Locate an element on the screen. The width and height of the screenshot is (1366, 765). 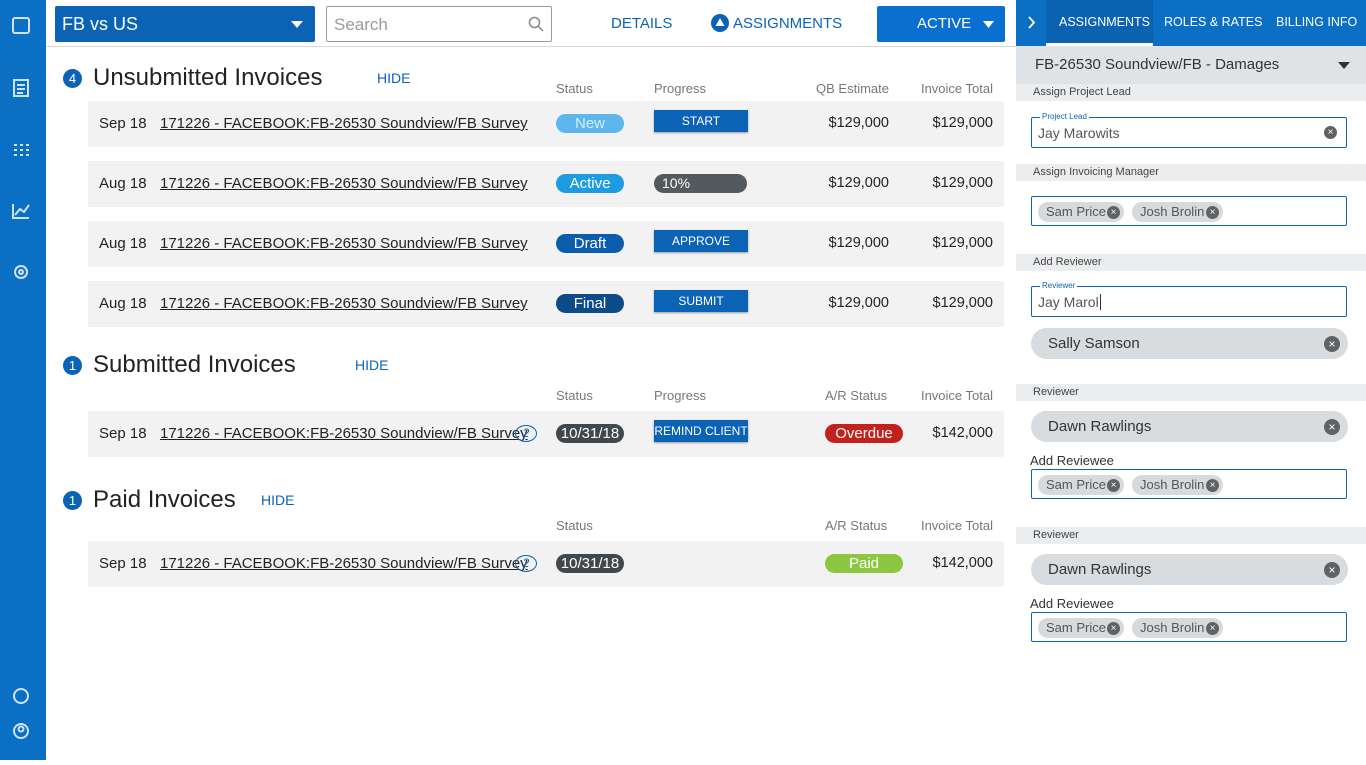
status-button: ACTIVE is located at coordinates (941, 24).